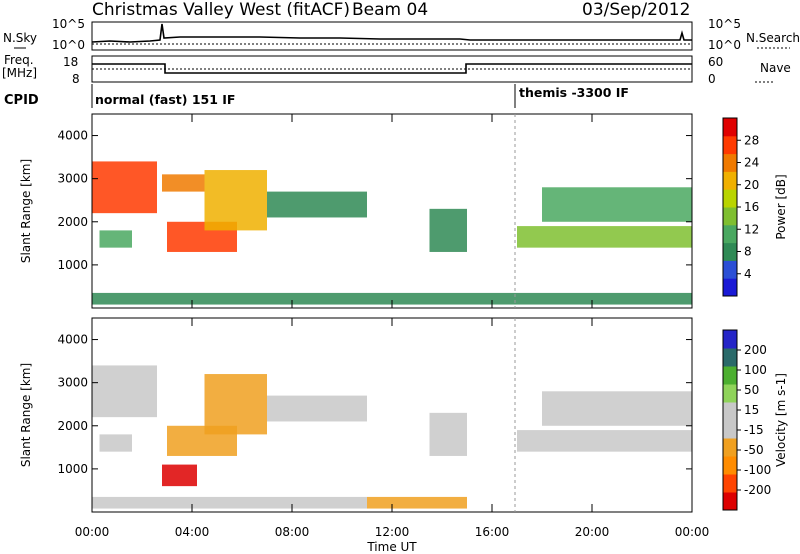  I want to click on time-tick-label: 04:00, so click(192, 532).